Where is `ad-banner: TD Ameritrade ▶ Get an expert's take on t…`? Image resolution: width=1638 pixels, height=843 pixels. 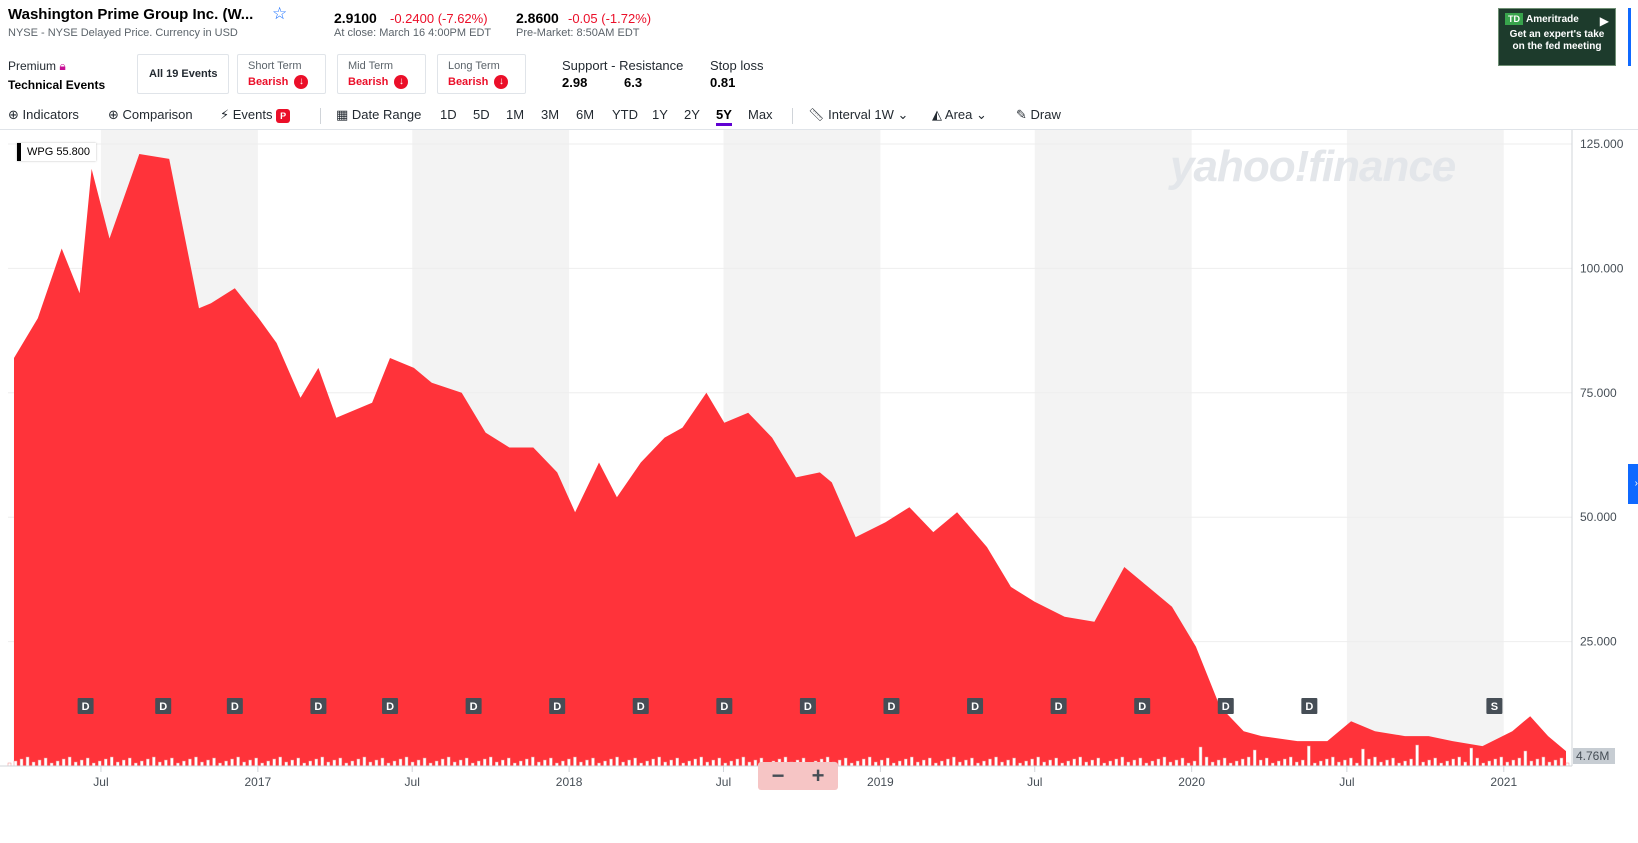
ad-banner: TD Ameritrade ▶ Get an expert's take on t… is located at coordinates (1557, 37).